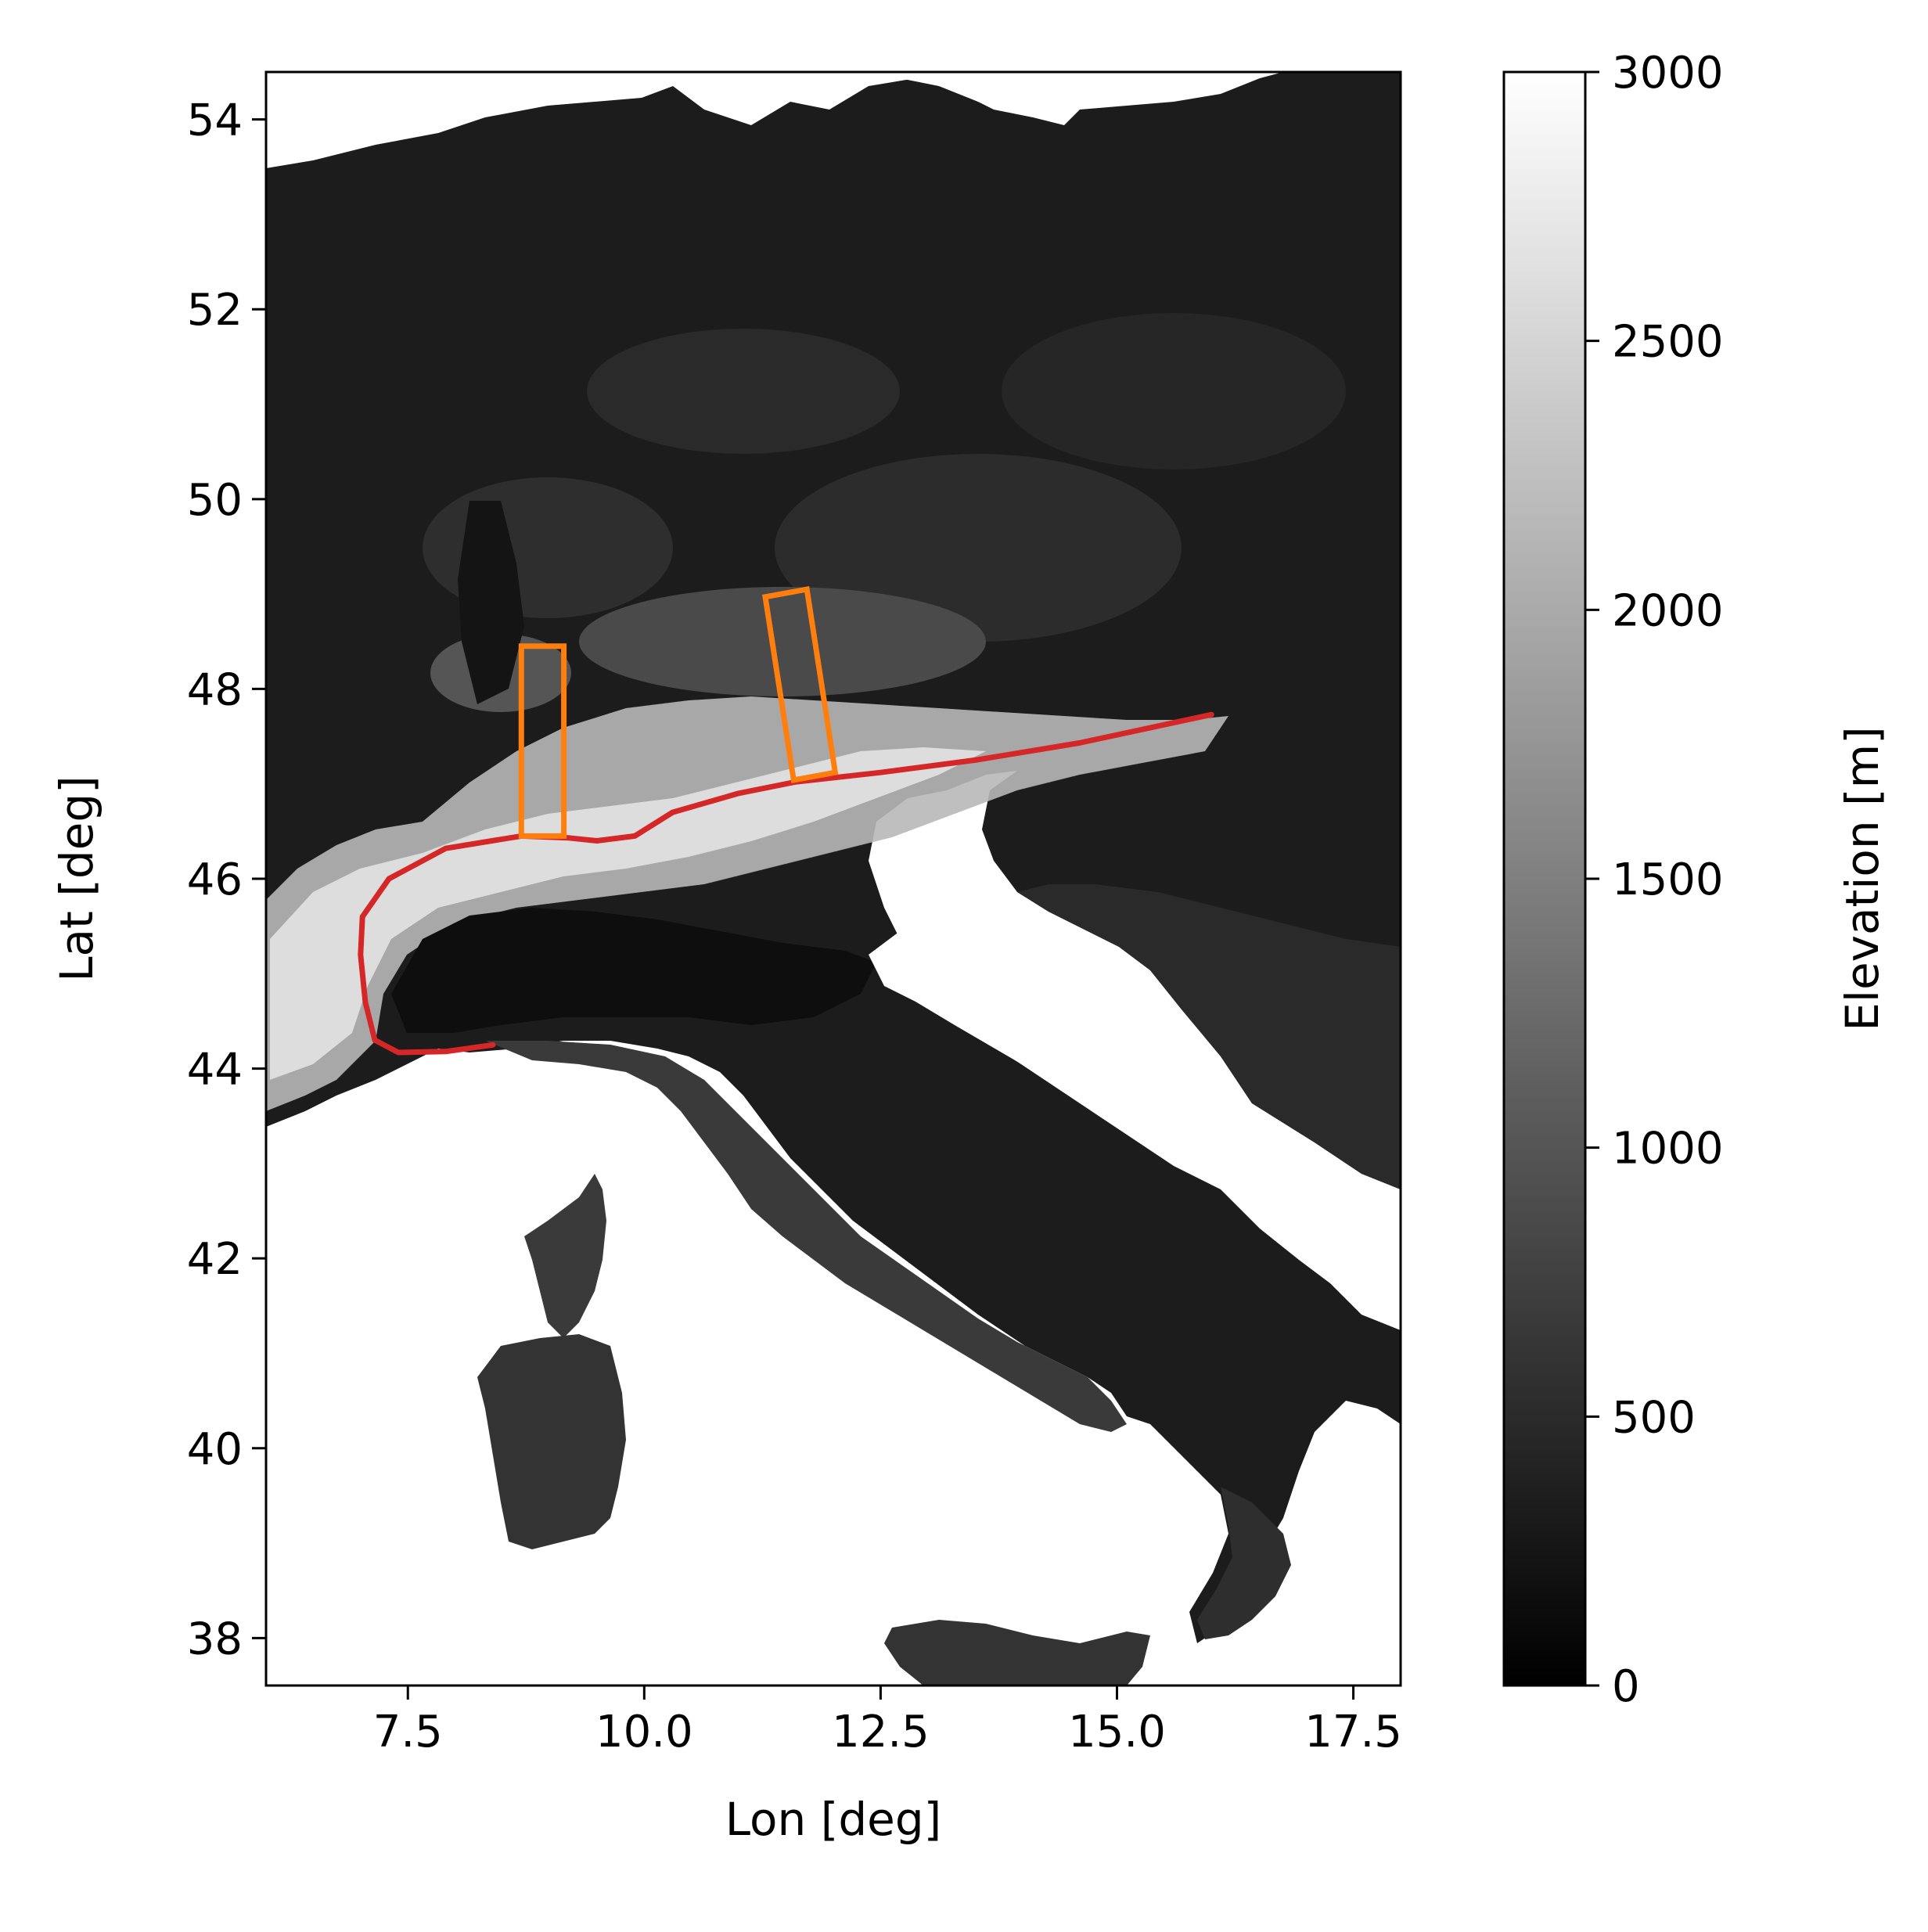 Image resolution: width=1928 pixels, height=1932 pixels. What do you see at coordinates (1626, 1686) in the screenshot?
I see `colorbar-tick-label: 0` at bounding box center [1626, 1686].